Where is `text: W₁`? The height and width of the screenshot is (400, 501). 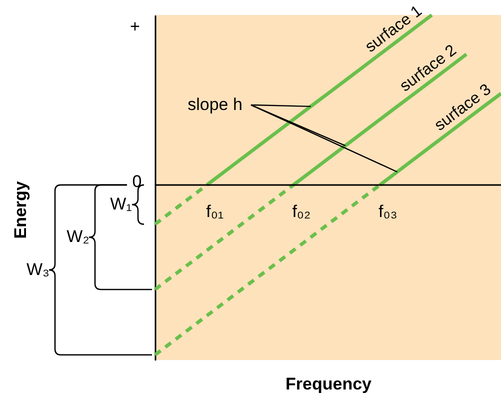 text: W₁ is located at coordinates (121, 204).